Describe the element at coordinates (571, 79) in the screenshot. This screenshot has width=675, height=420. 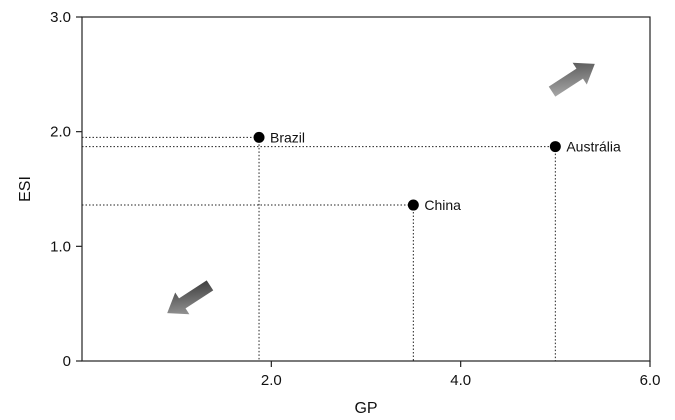
I see `arrow-up-right-icon` at that location.